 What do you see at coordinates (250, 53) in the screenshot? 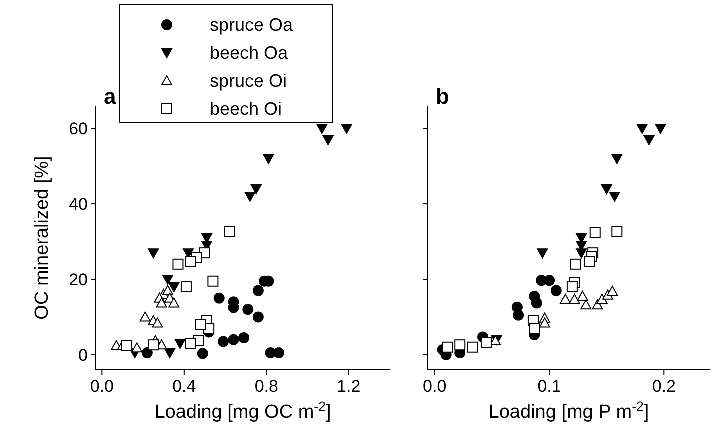
I see `legend-label: beech Oa` at bounding box center [250, 53].